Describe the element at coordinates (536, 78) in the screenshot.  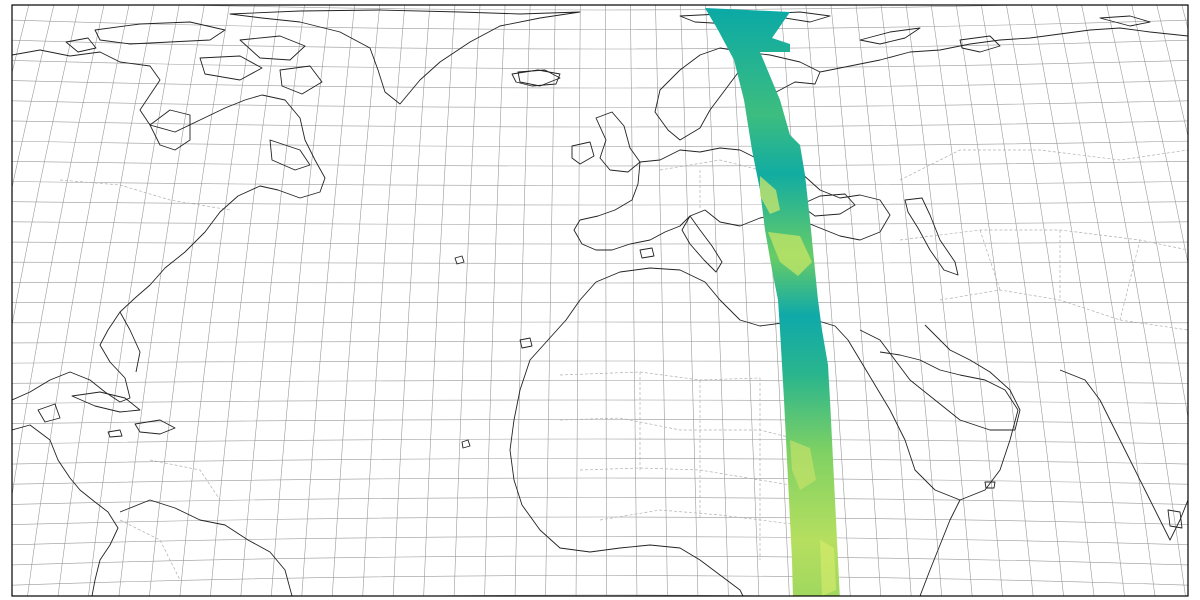
I see `iceland-coast` at that location.